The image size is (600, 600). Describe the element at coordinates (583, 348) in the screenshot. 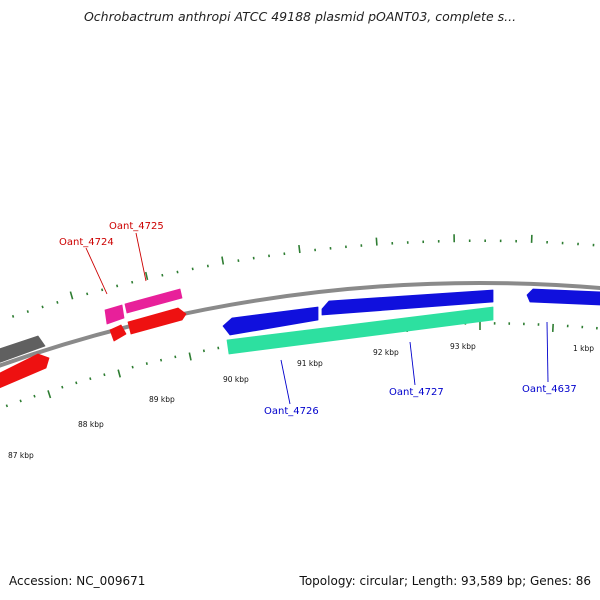

I see `scale-label-1kbp: 1 kbp` at that location.